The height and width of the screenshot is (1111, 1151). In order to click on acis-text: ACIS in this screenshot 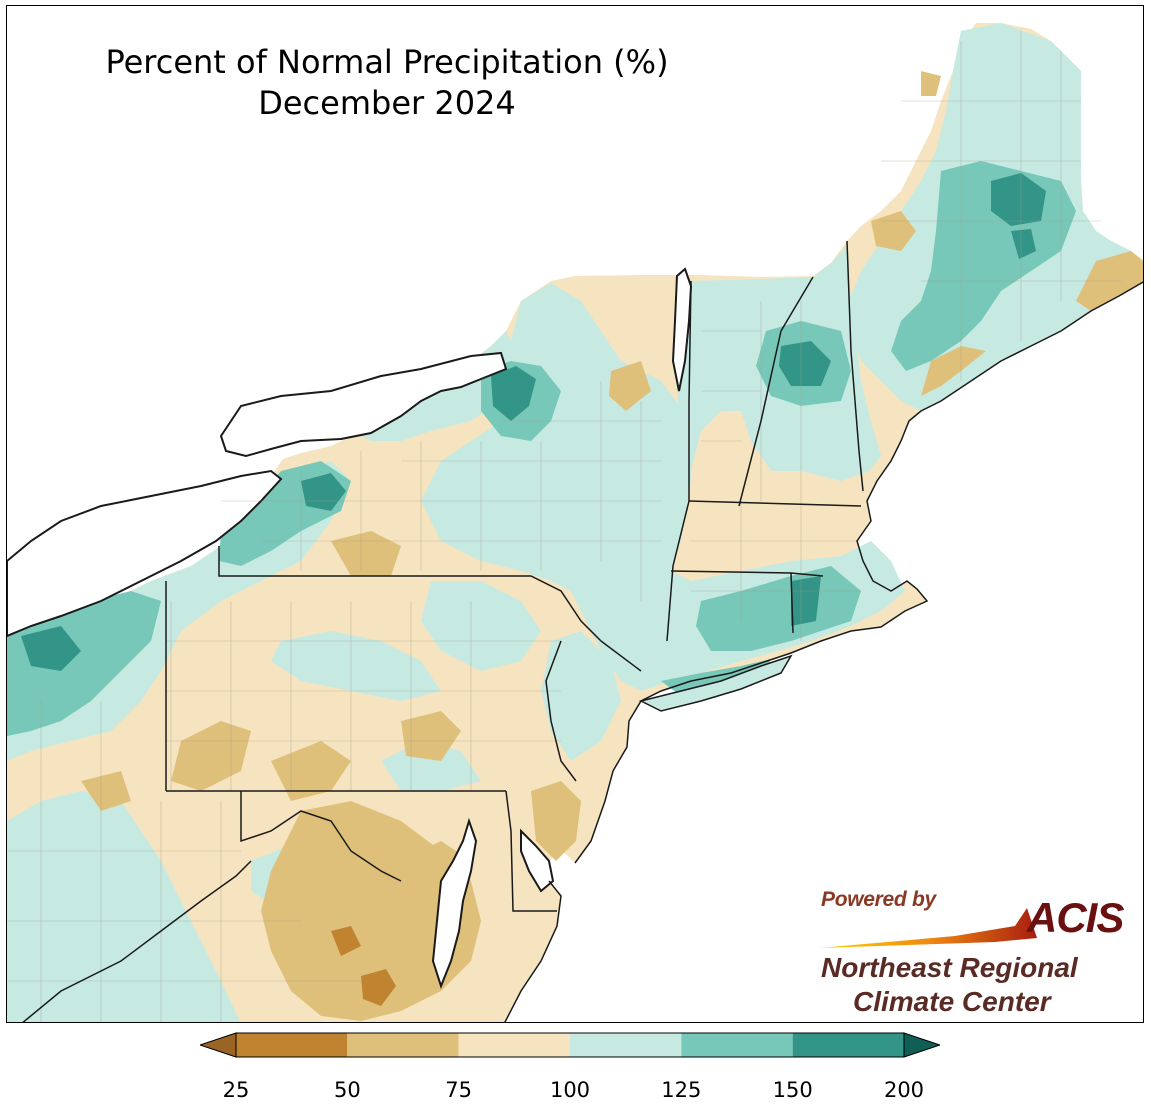, I will do `click(1075, 917)`.